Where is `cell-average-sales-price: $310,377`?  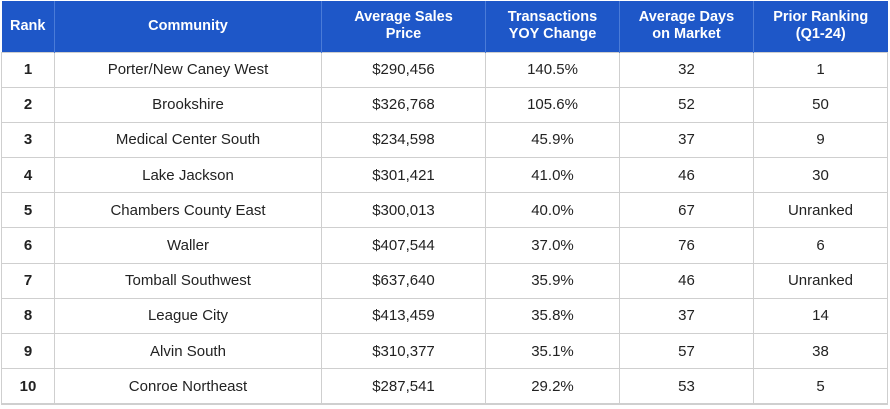
cell-average-sales-price: $310,377 is located at coordinates (403, 351).